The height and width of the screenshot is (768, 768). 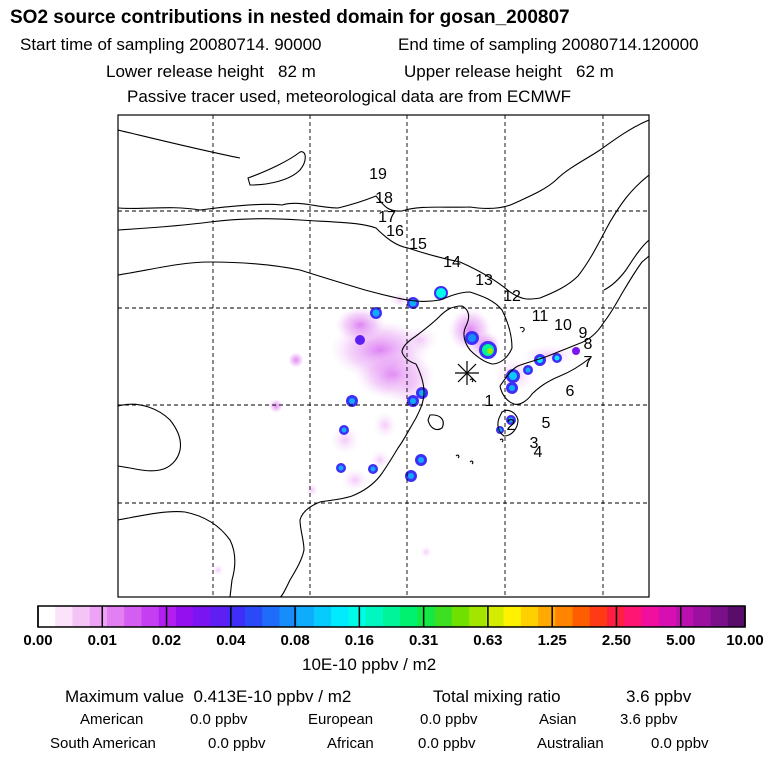 What do you see at coordinates (563, 325) in the screenshot?
I see `trajectory-label: 10` at bounding box center [563, 325].